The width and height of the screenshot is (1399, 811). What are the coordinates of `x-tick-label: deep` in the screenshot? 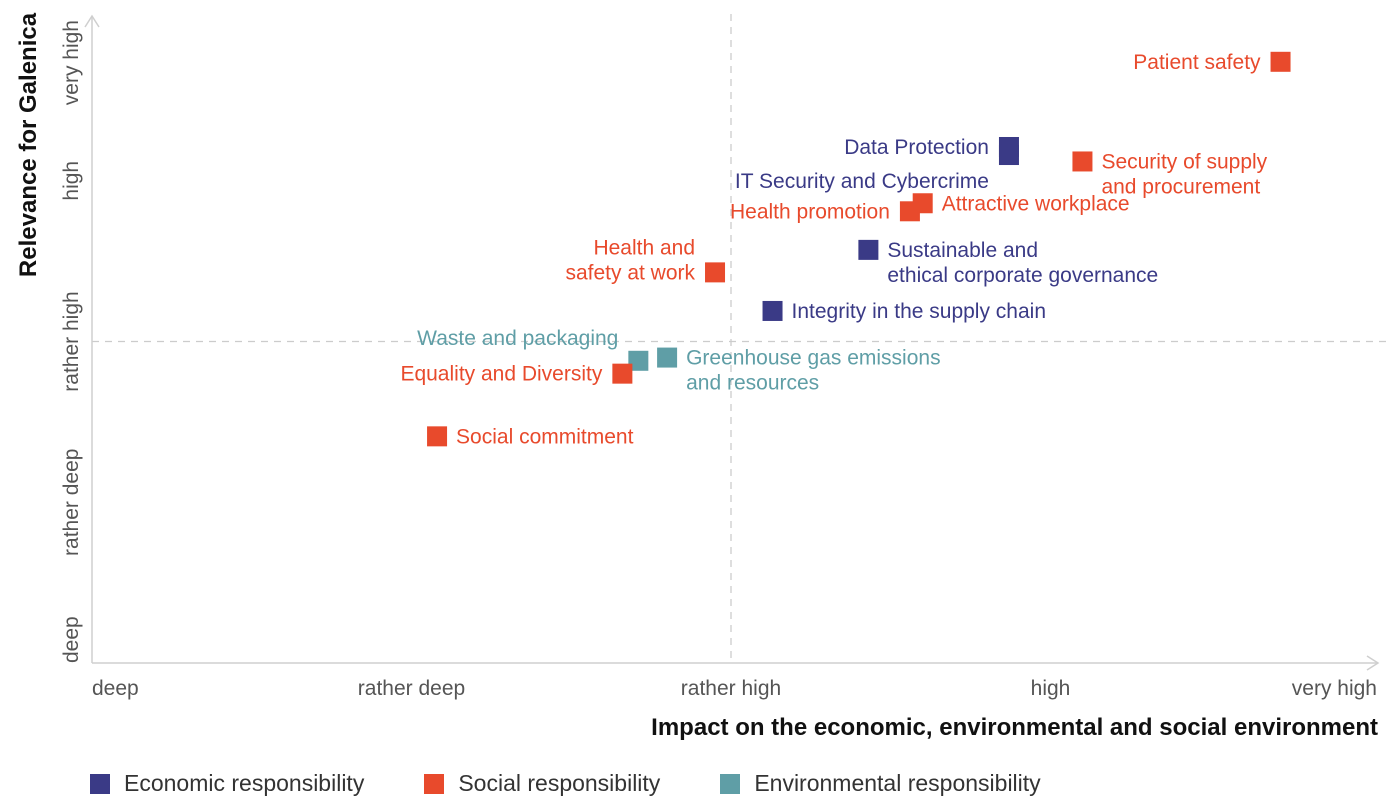 It's located at (115, 688).